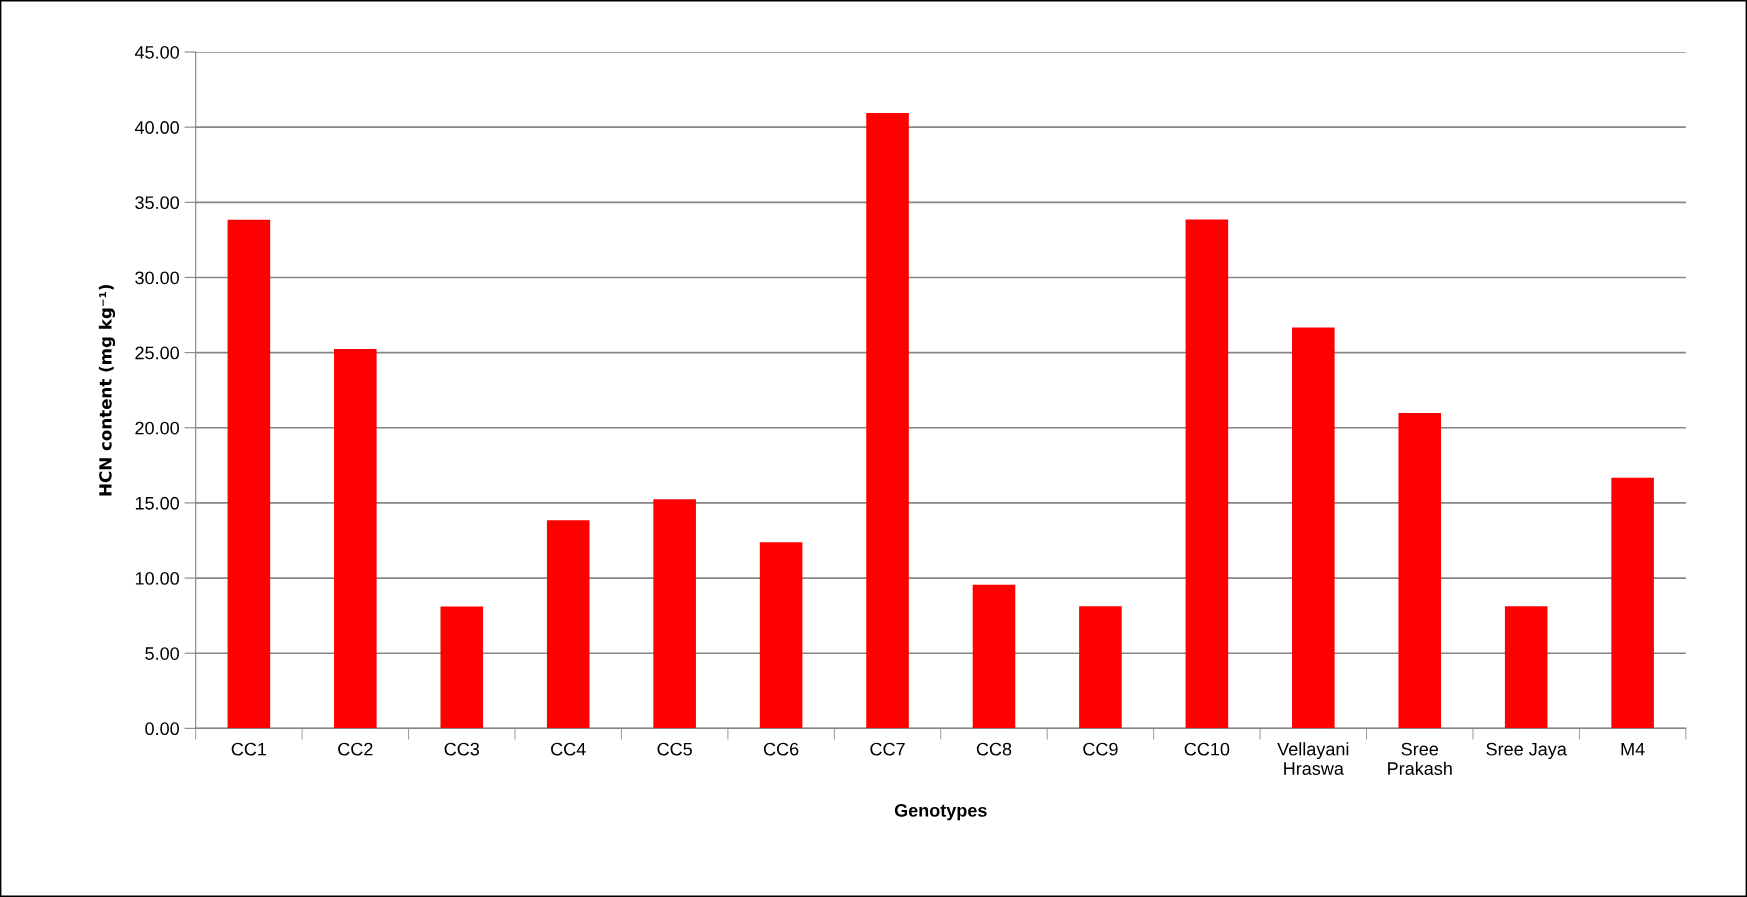 This screenshot has width=1747, height=897. Describe the element at coordinates (157, 278) in the screenshot. I see `y-tick-label: 30.00` at that location.